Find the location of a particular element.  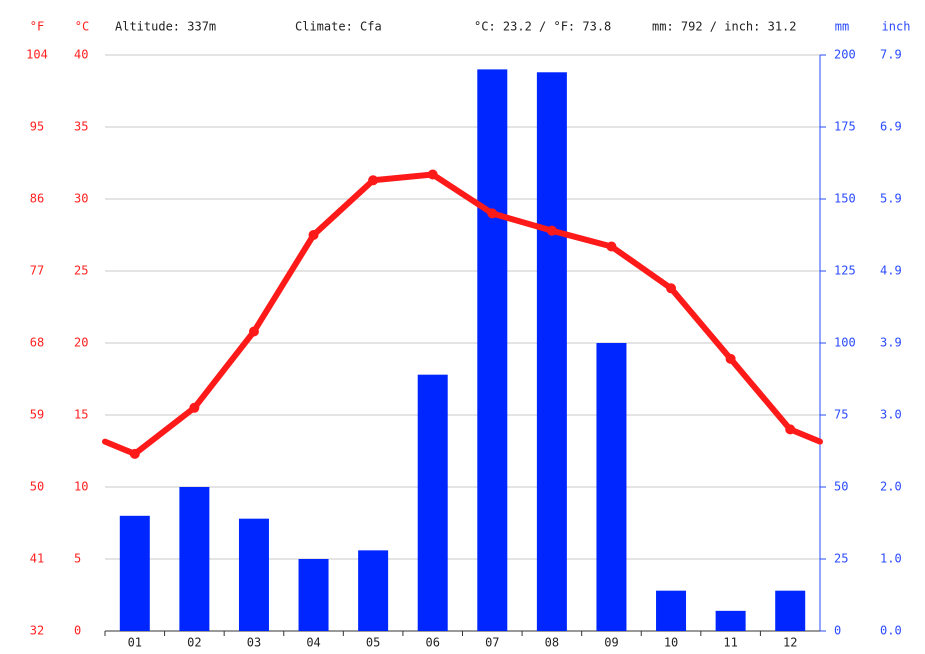

x-tick-label: 08 is located at coordinates (552, 643).